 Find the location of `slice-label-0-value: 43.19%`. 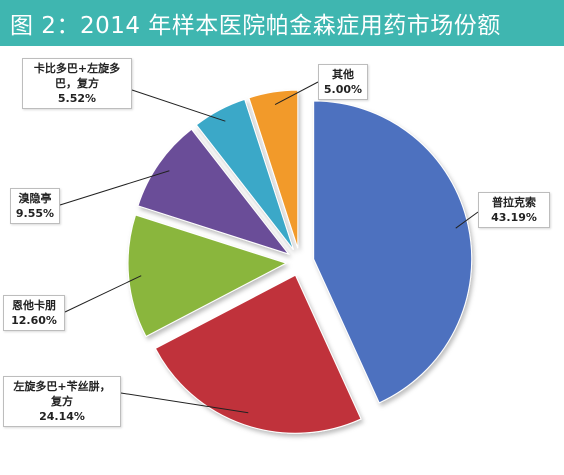

slice-label-0-value: 43.19% is located at coordinates (514, 217).